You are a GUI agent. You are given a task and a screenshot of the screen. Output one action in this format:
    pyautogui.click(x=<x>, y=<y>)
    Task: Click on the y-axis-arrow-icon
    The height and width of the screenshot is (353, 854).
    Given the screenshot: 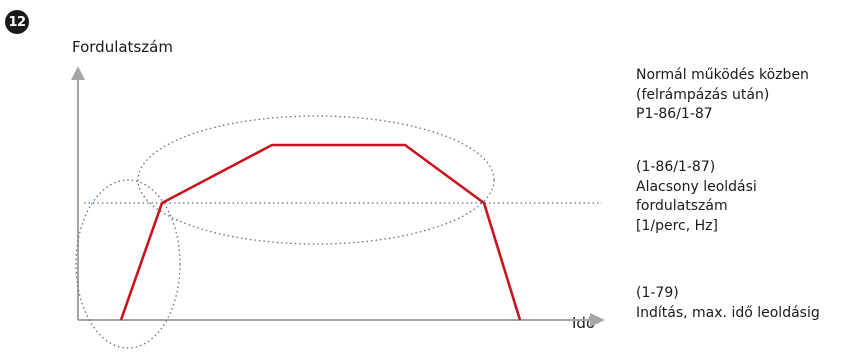 What is the action you would take?
    pyautogui.click(x=78, y=73)
    